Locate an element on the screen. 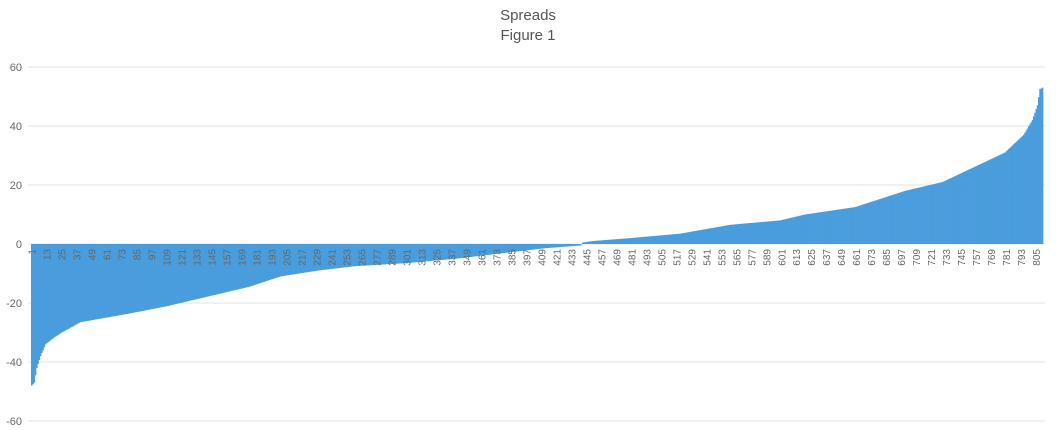  x-tick-label: 133 is located at coordinates (198, 257).